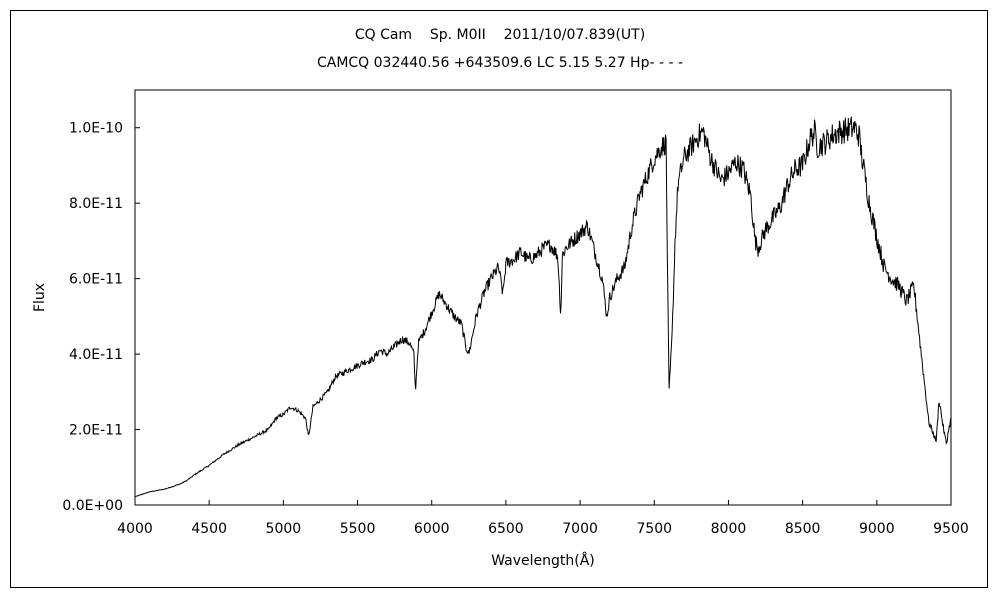 This screenshot has height=600, width=1000. Describe the element at coordinates (209, 529) in the screenshot. I see `x-tick-label: 4500` at that location.